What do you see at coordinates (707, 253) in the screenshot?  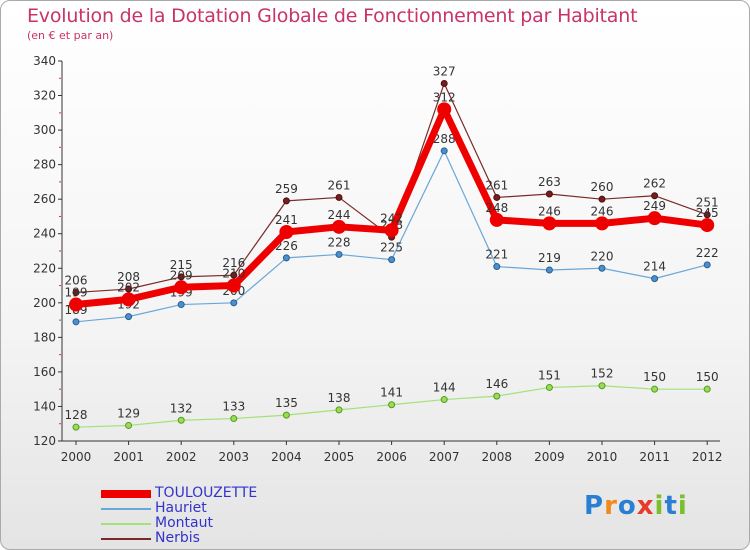 I see `data-label-hauriet: 222` at bounding box center [707, 253].